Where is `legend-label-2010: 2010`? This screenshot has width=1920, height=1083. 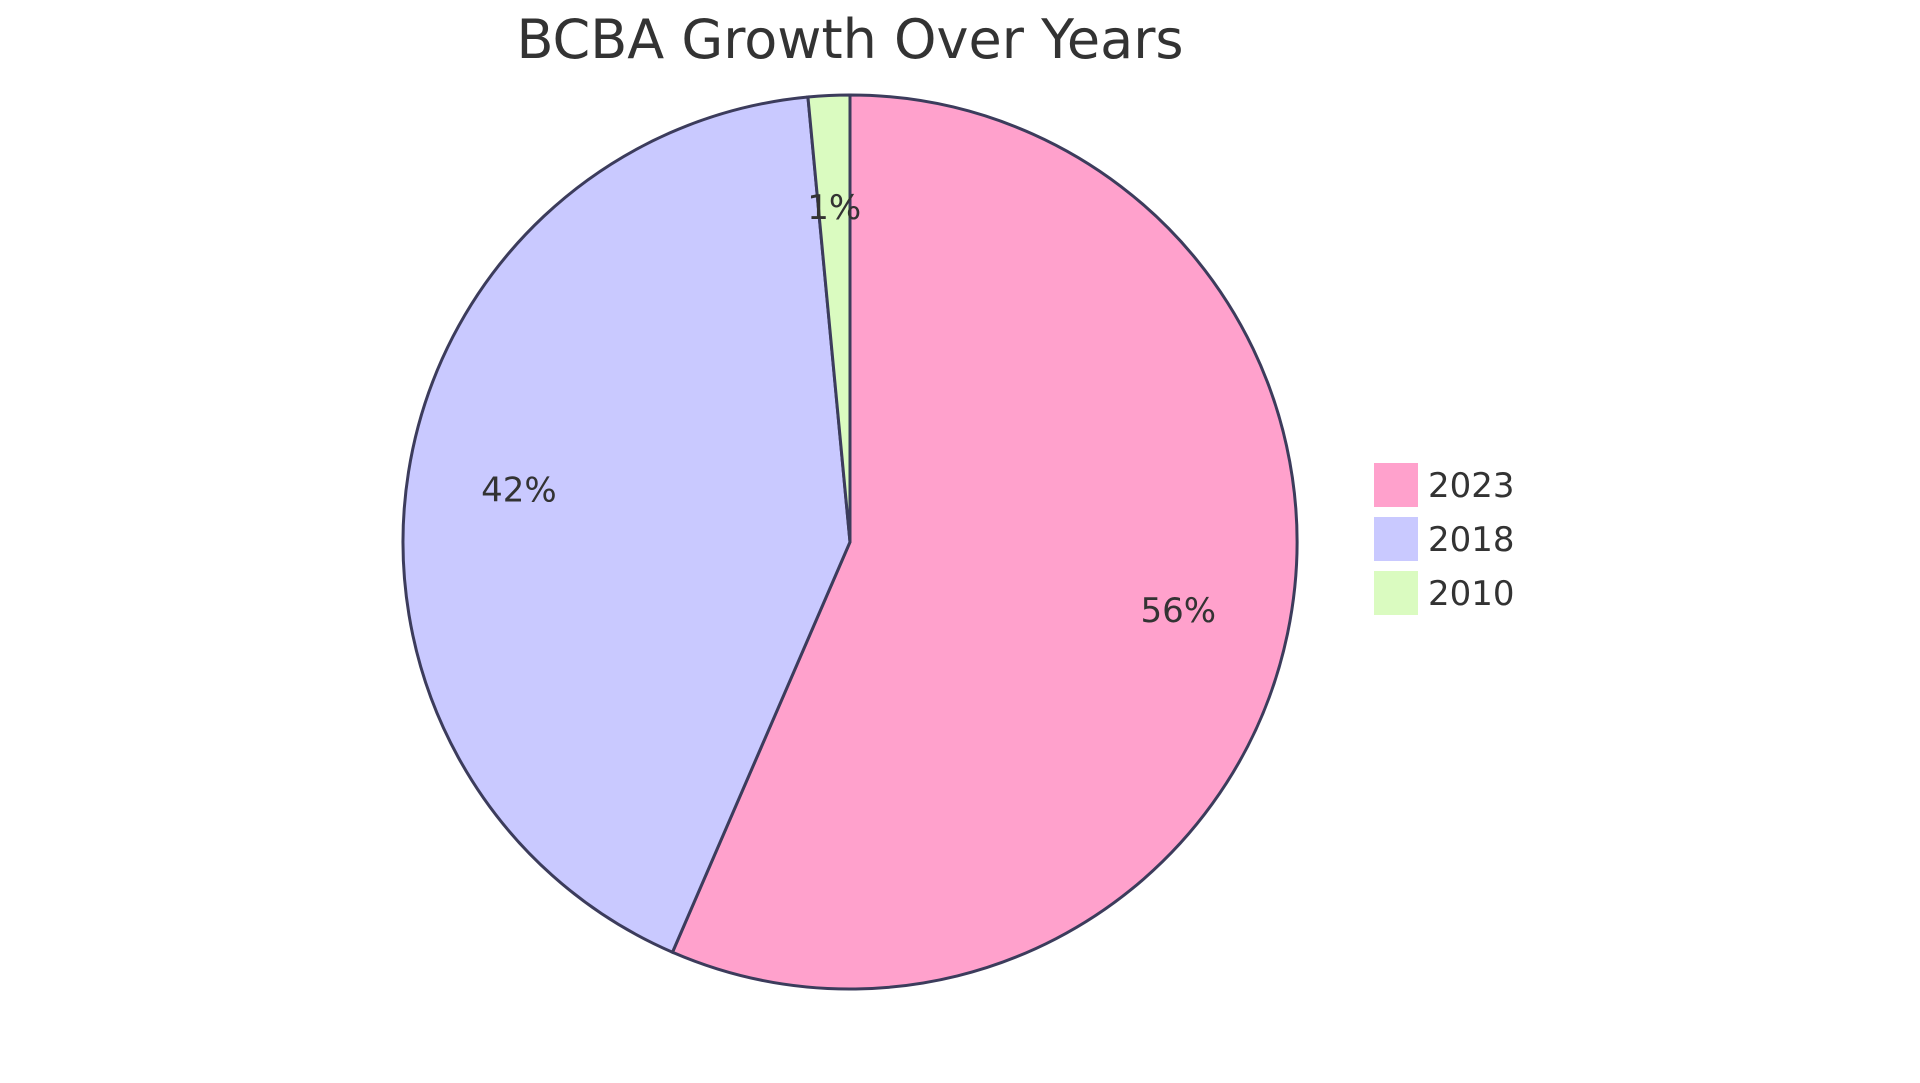
legend-label-2010: 2010 is located at coordinates (1471, 594).